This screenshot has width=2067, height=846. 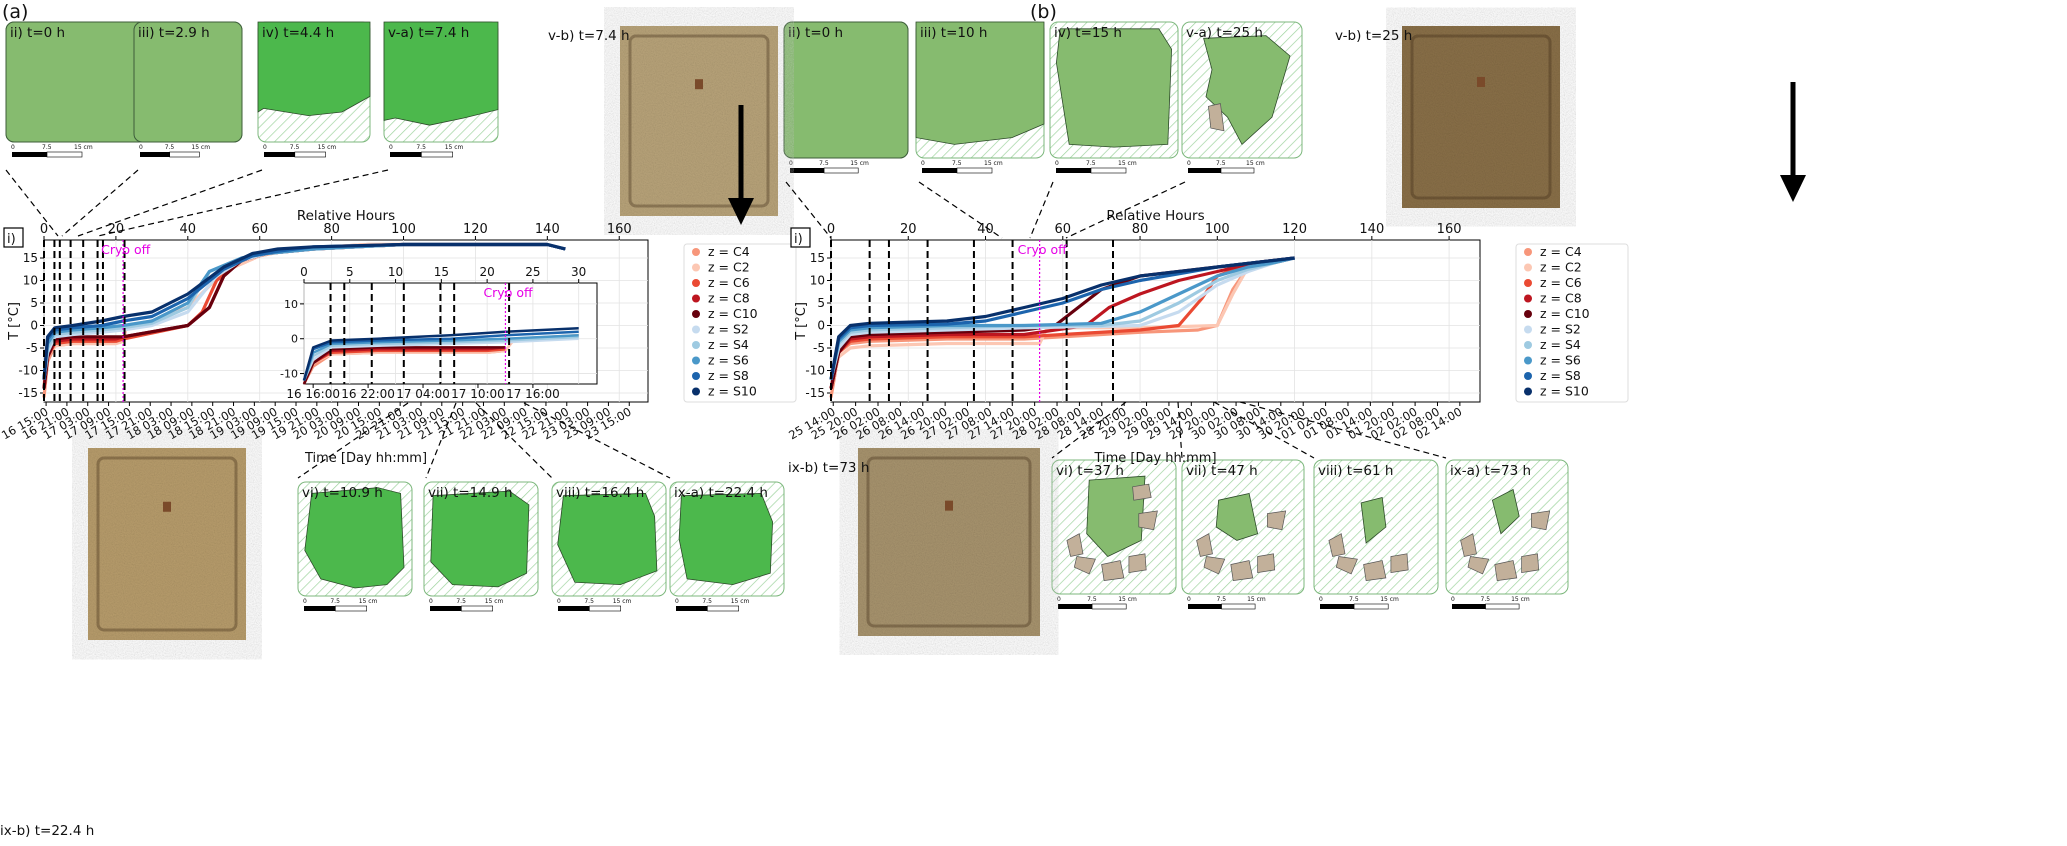 What do you see at coordinates (1561, 298) in the screenshot?
I see `legend-entry: z = C8` at bounding box center [1561, 298].